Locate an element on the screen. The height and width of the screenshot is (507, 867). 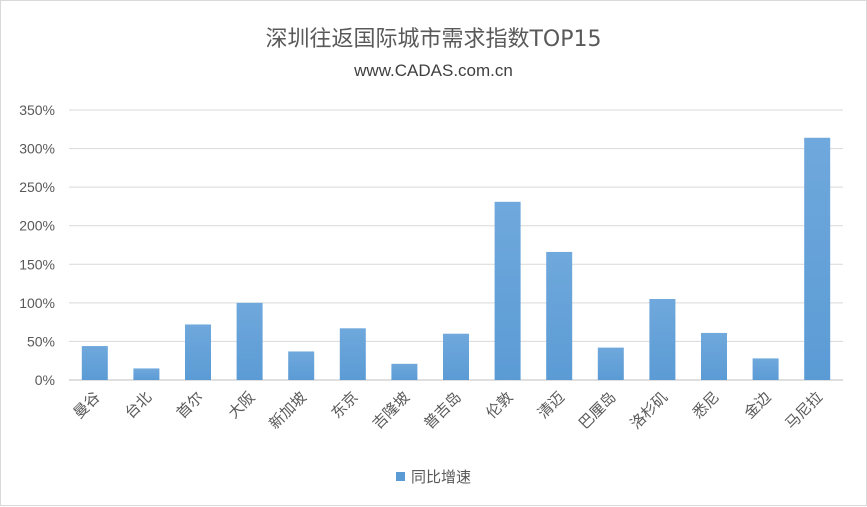
legend-swatch is located at coordinates (400, 476).